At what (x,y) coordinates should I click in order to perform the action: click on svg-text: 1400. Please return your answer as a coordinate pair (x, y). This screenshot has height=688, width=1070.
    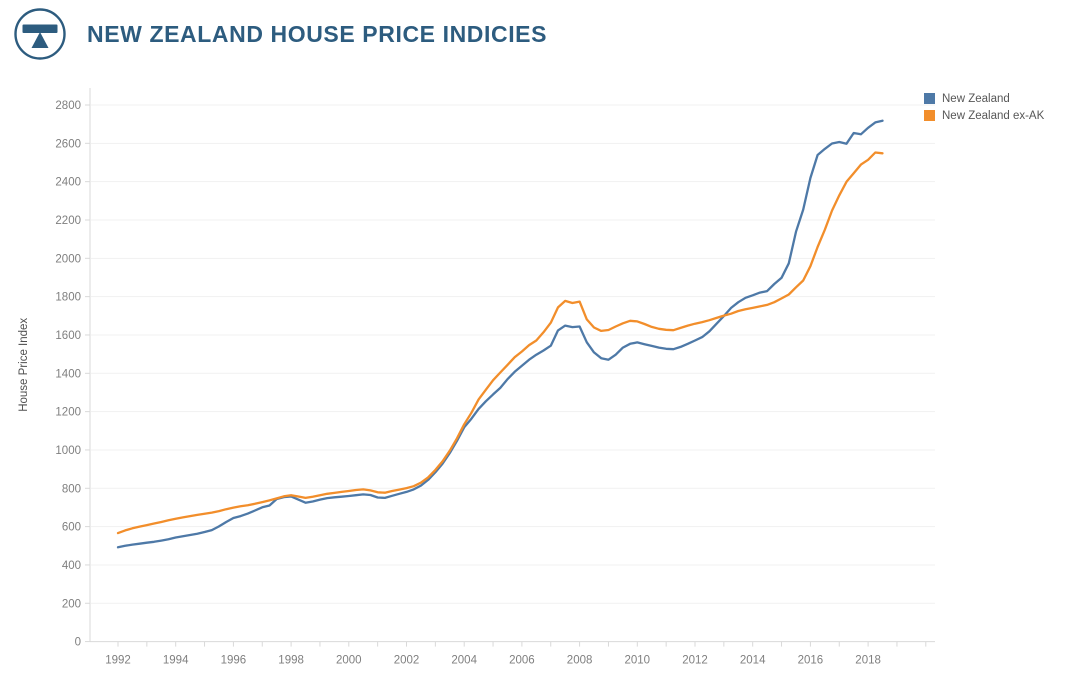
    Looking at the image, I should click on (68, 374).